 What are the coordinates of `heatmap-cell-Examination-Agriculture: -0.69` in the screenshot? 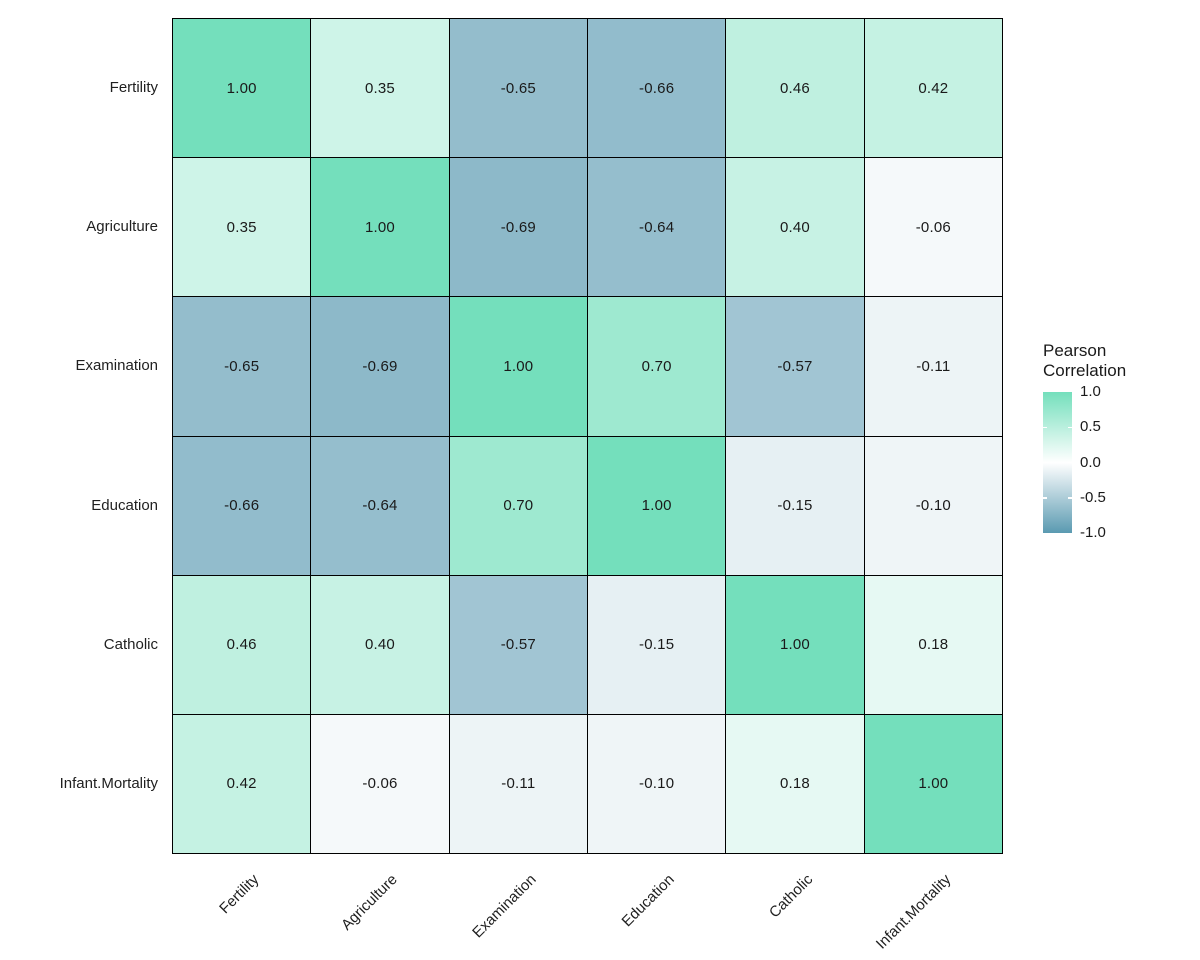 It's located at (380, 366).